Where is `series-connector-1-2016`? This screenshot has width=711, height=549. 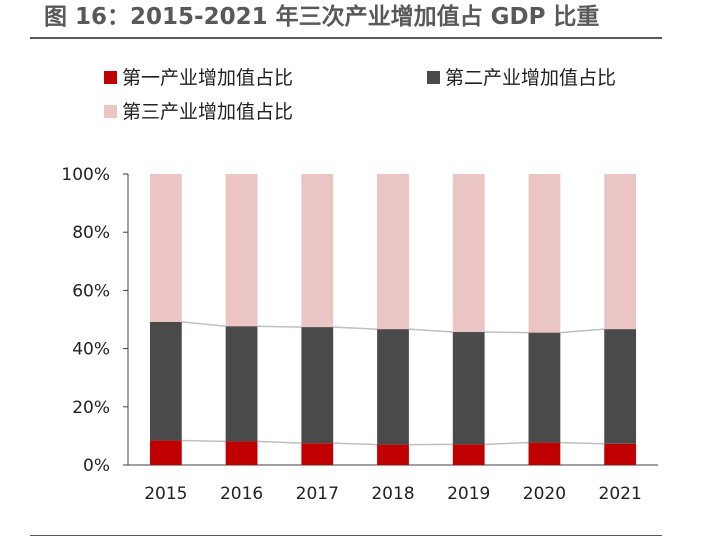 series-connector-1-2016 is located at coordinates (279, 442).